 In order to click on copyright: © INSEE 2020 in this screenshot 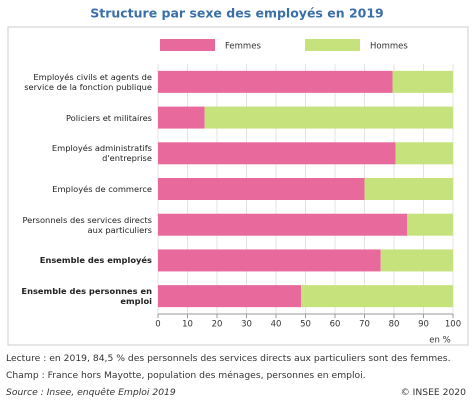, I will do `click(433, 392)`.